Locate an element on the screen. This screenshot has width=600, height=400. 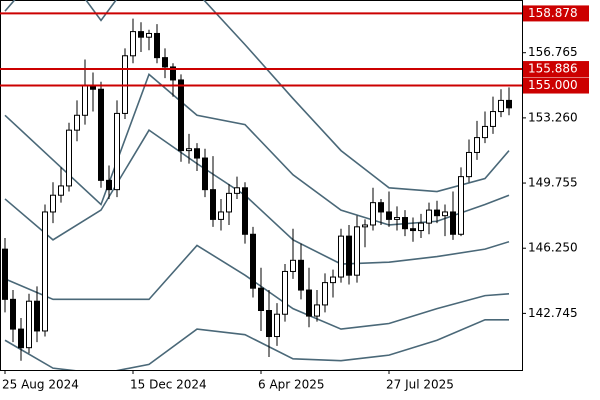
level-label: 155.886 is located at coordinates (553, 69).